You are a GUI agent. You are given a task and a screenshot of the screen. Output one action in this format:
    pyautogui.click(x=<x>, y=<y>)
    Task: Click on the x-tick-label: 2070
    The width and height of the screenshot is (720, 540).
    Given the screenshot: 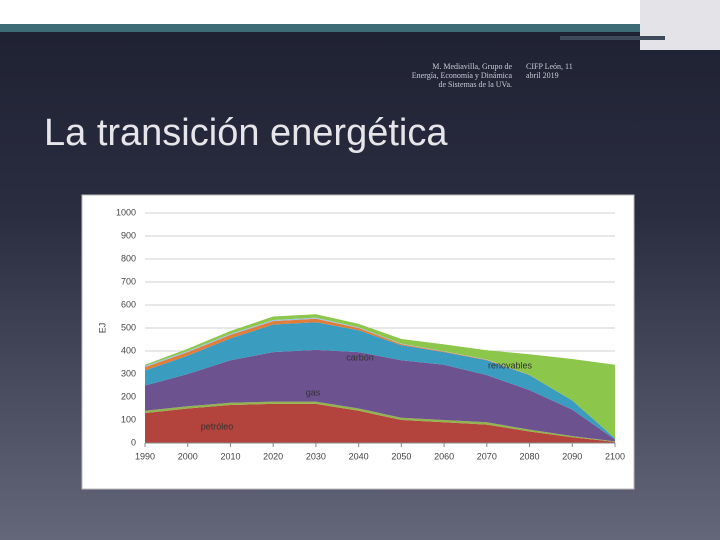 What is the action you would take?
    pyautogui.click(x=487, y=456)
    